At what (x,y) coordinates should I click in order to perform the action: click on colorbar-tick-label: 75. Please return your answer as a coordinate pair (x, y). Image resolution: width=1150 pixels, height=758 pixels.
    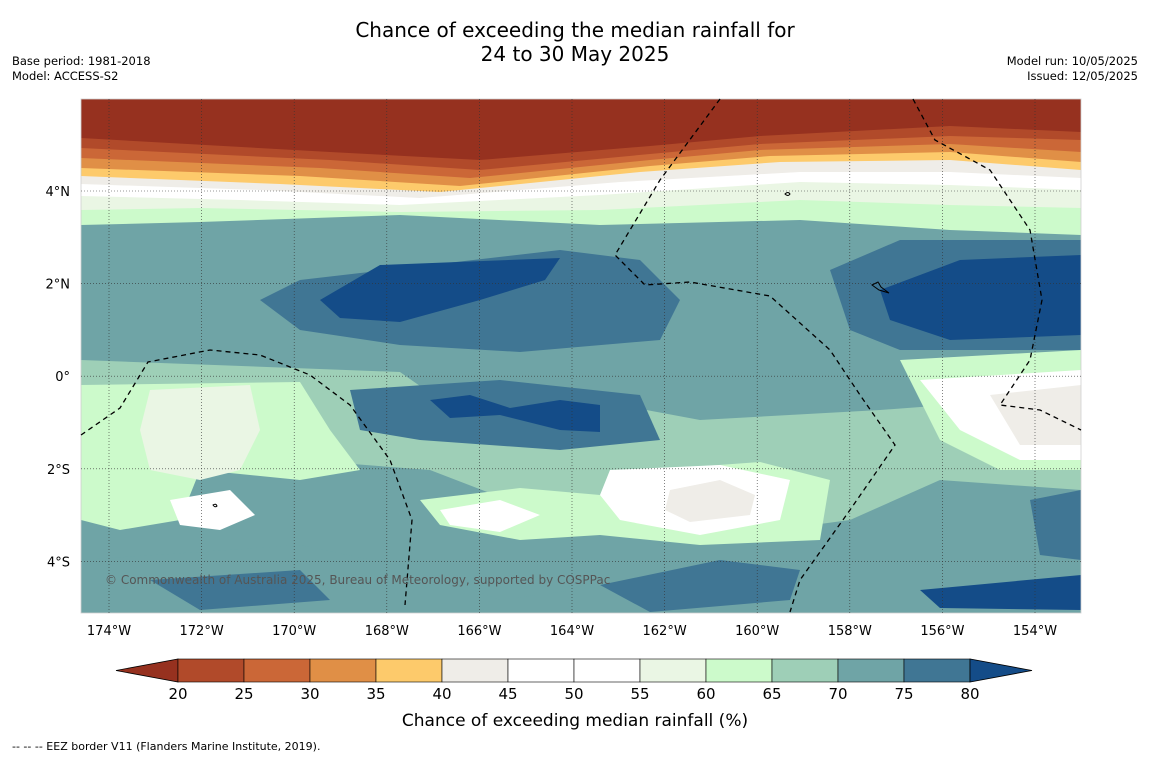
    Looking at the image, I should click on (903, 694).